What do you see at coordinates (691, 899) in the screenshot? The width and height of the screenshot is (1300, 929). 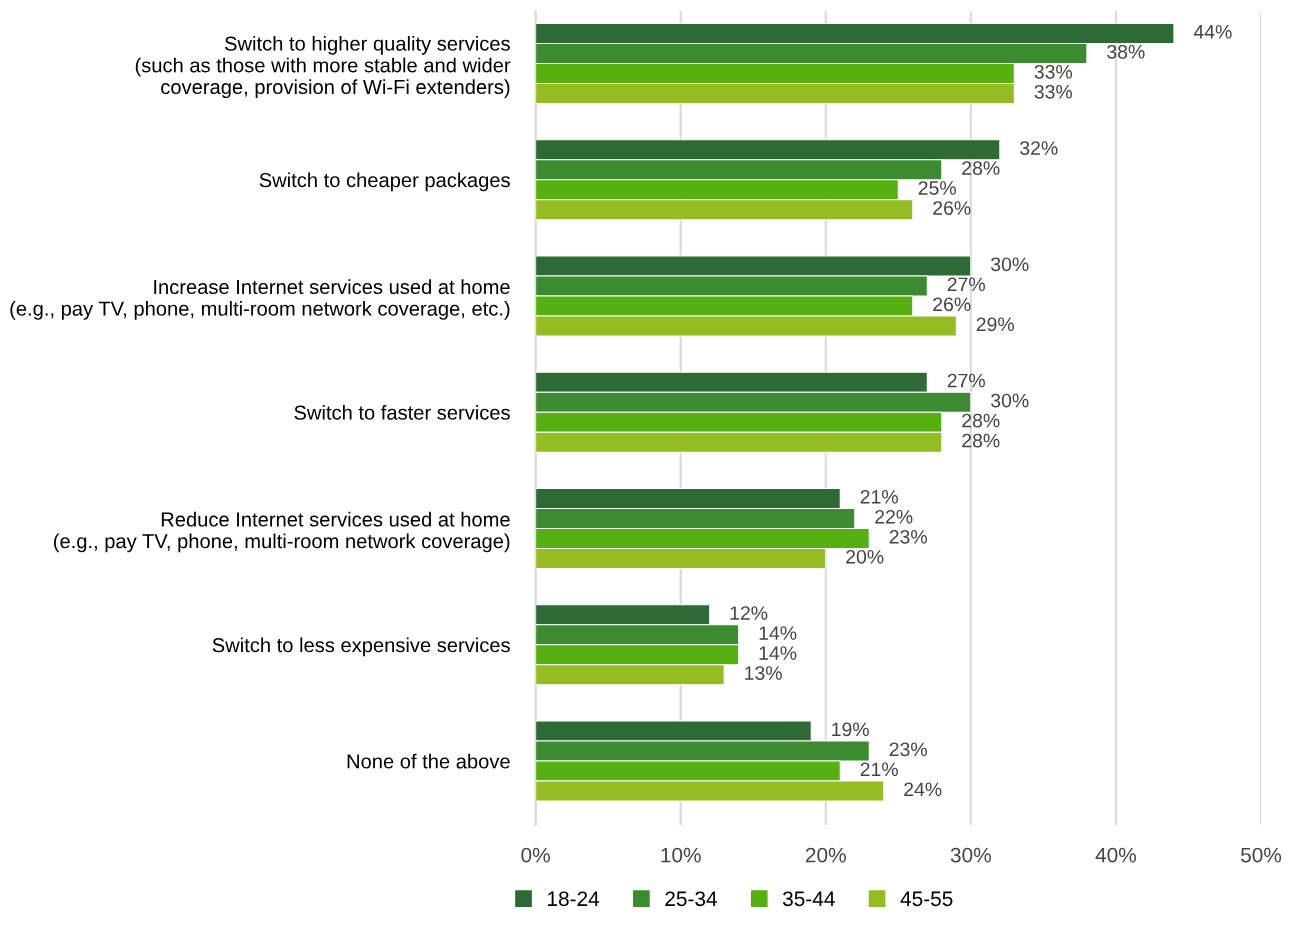 I see `legend-label: 25-34` at bounding box center [691, 899].